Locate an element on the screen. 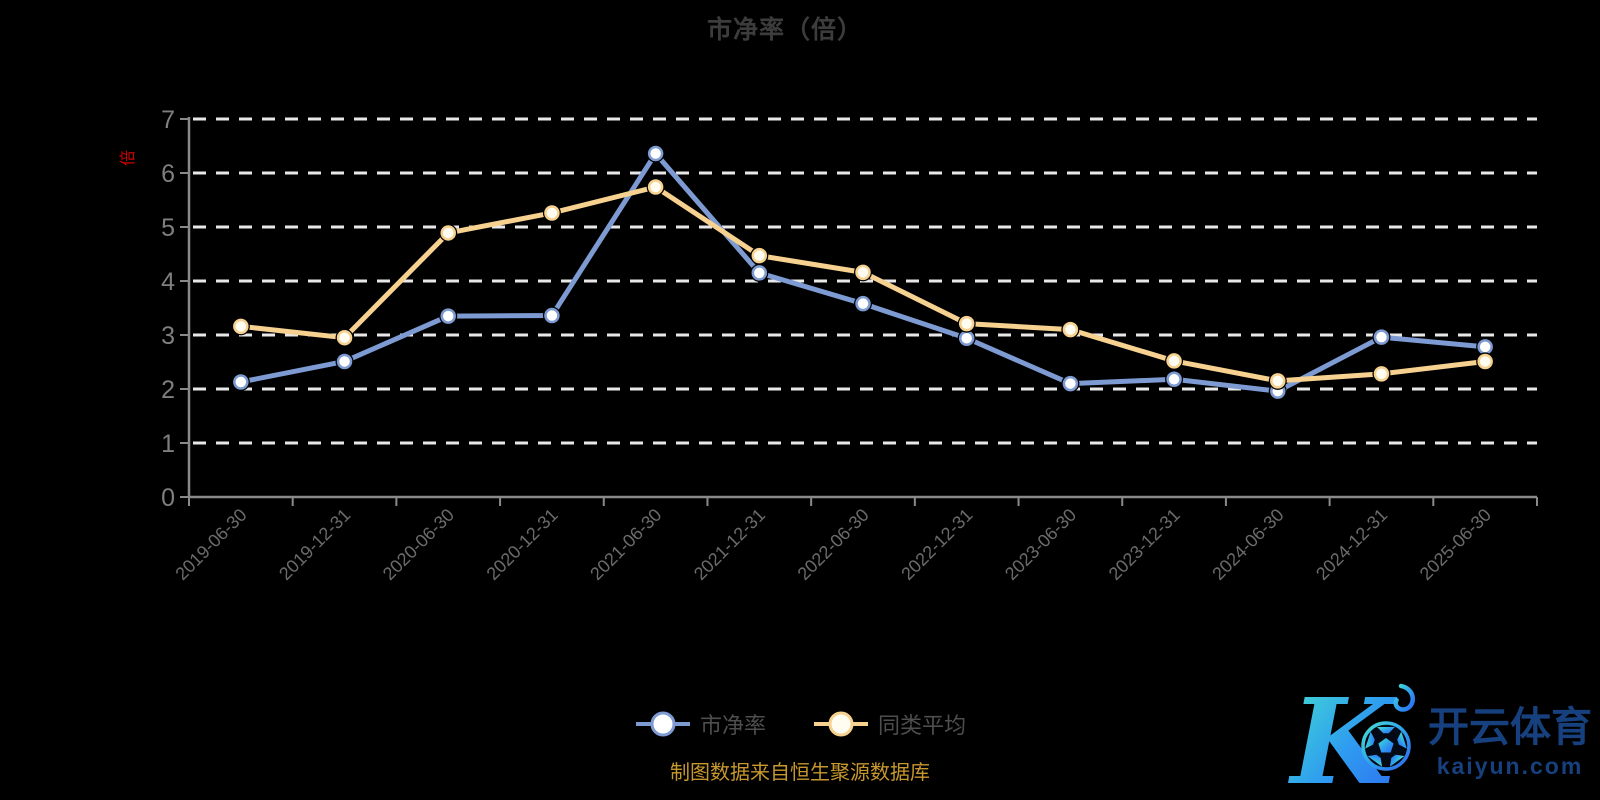 Image resolution: width=1600 pixels, height=800 pixels. data-source-note: 制图数据来自恒生聚源数据库 is located at coordinates (800, 773).